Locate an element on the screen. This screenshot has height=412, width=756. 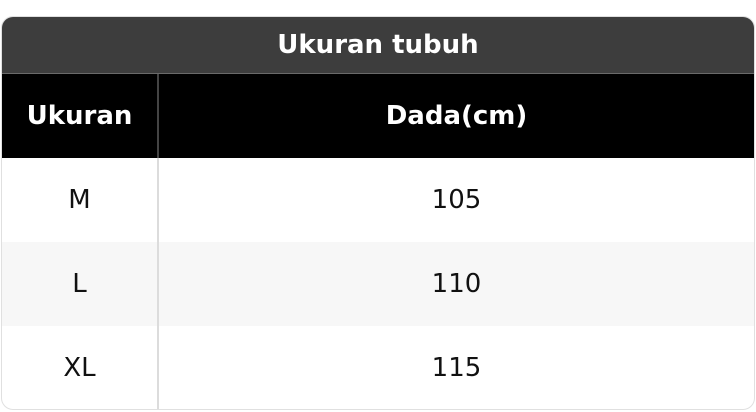
table-title: Ukuran tubuh is located at coordinates (378, 45).